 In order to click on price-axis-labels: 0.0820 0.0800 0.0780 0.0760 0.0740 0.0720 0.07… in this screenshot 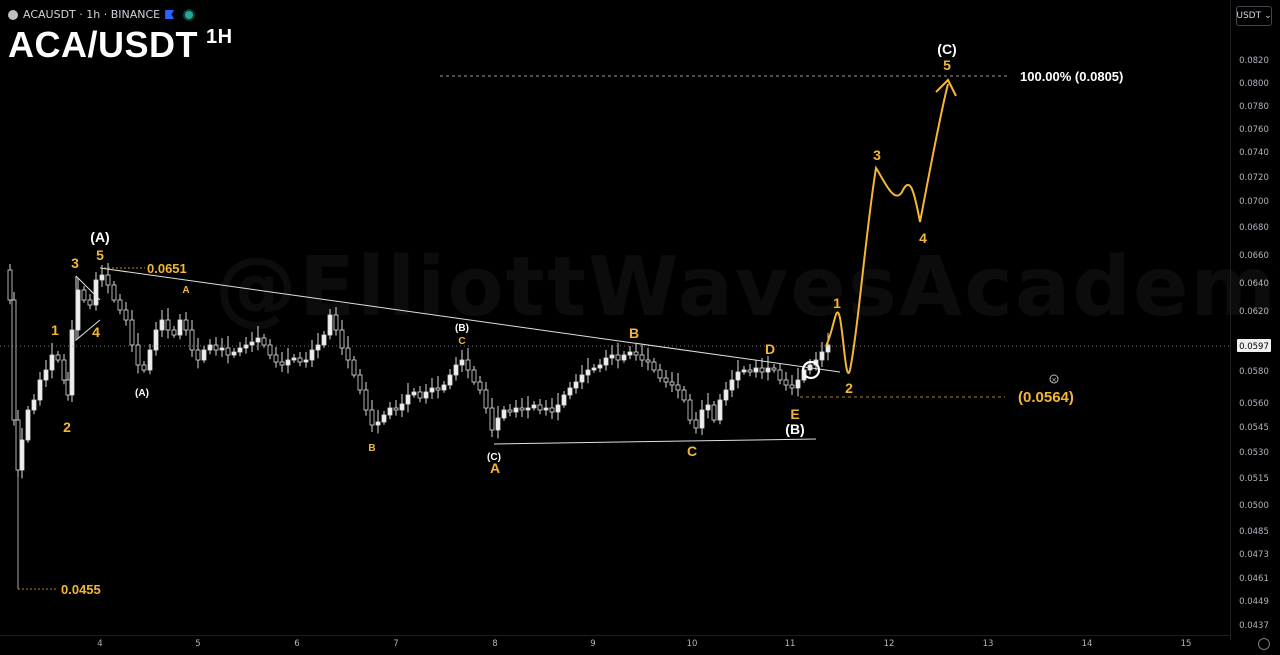, I will do `click(1254, 343)`.